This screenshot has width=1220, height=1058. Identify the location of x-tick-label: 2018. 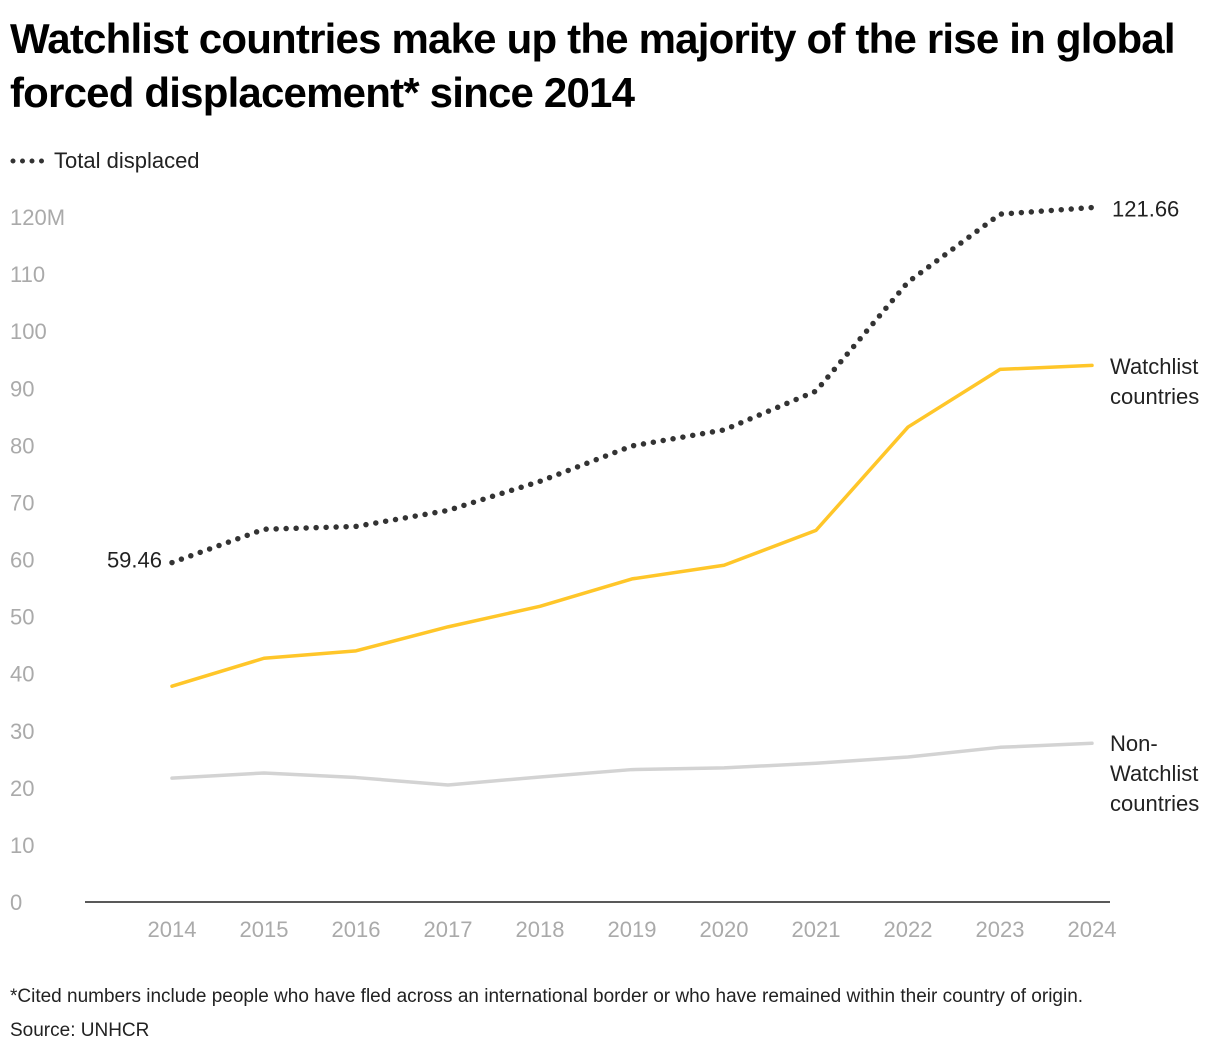
(540, 929).